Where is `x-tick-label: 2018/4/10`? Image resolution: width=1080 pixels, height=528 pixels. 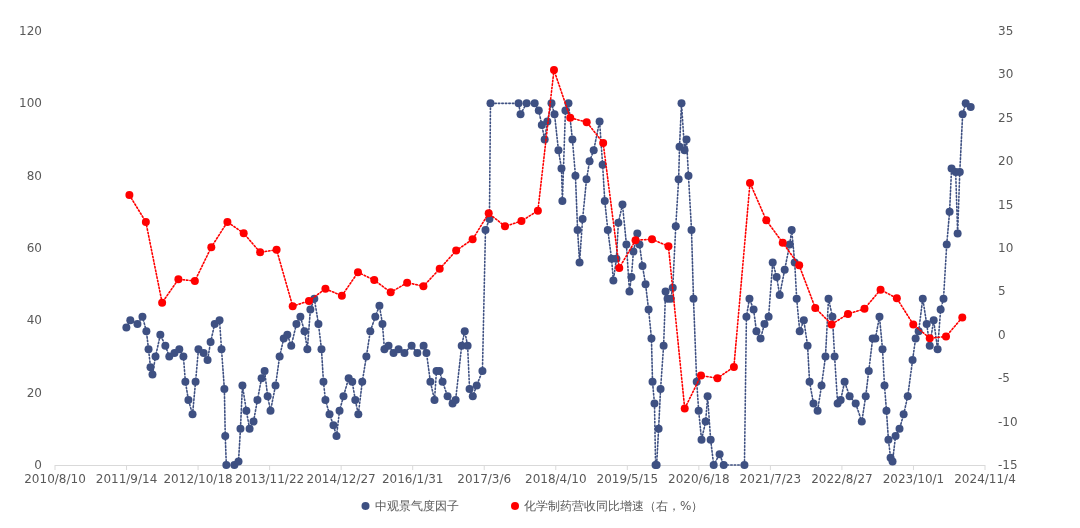 x-tick-label: 2018/4/10 is located at coordinates (556, 479).